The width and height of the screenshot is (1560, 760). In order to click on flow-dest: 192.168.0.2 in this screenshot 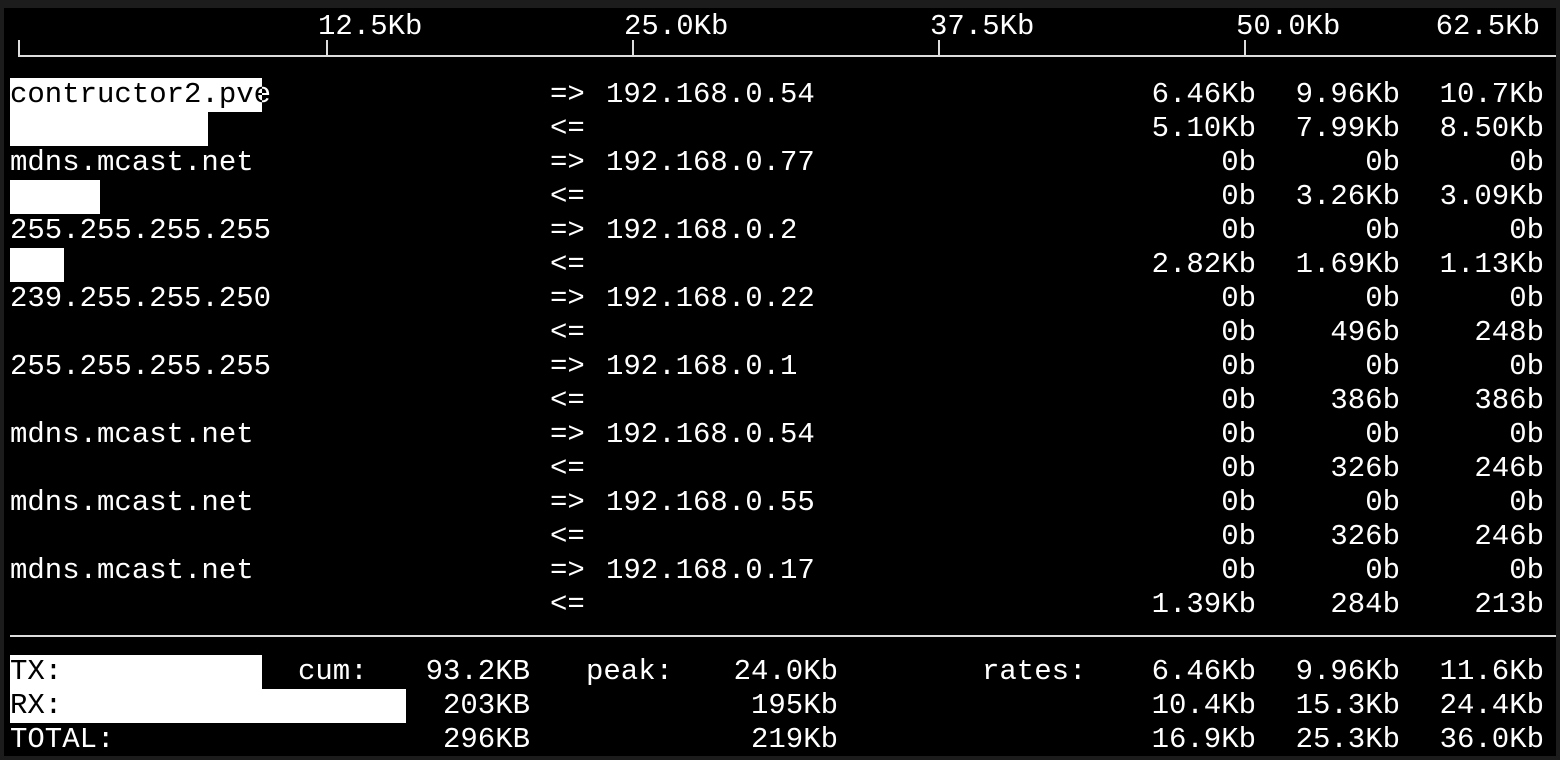, I will do `click(702, 230)`.